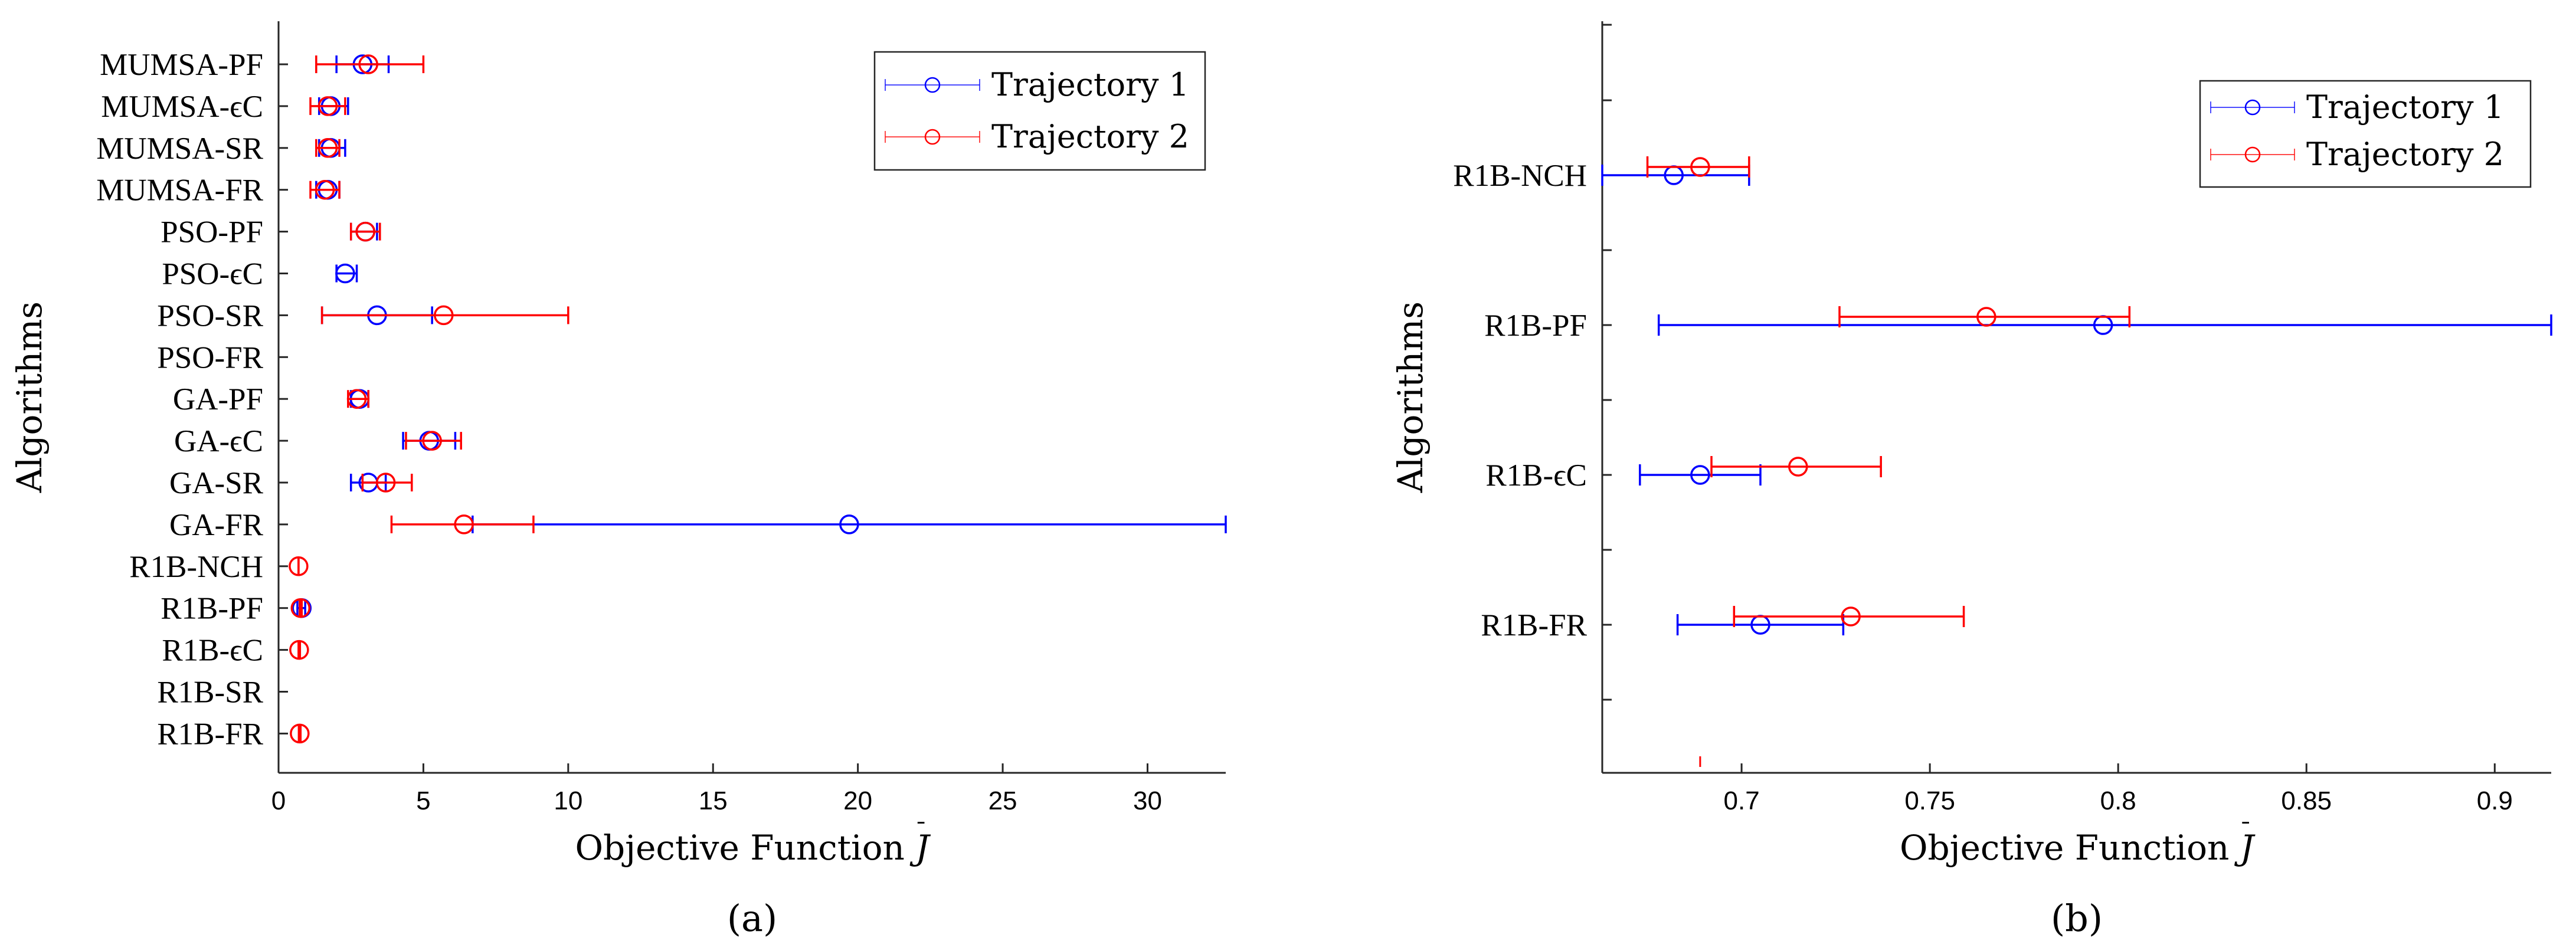  What do you see at coordinates (753, 843) in the screenshot?
I see `x-axis-label-a: Objective Function J¯` at bounding box center [753, 843].